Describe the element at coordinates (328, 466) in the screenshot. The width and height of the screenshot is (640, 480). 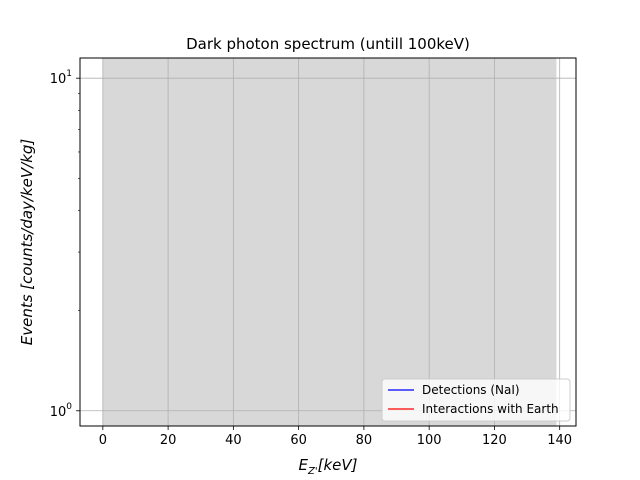
I see `x-axis-label: EZ'[keV]` at that location.